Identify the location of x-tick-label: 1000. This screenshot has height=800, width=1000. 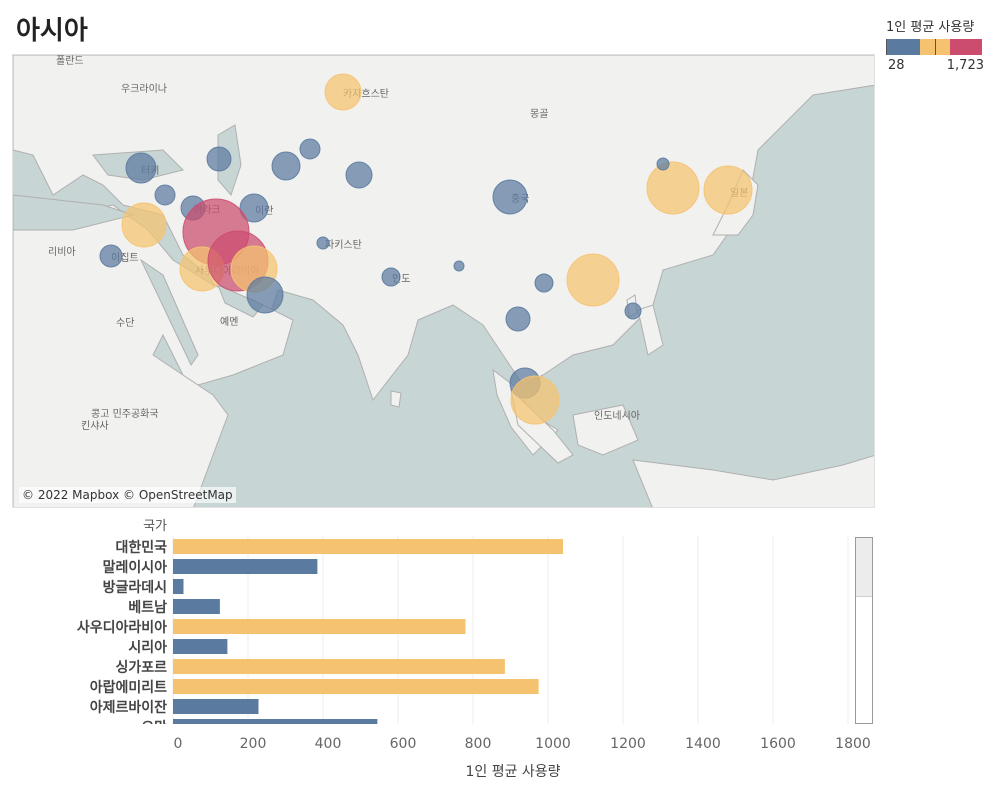
(553, 744).